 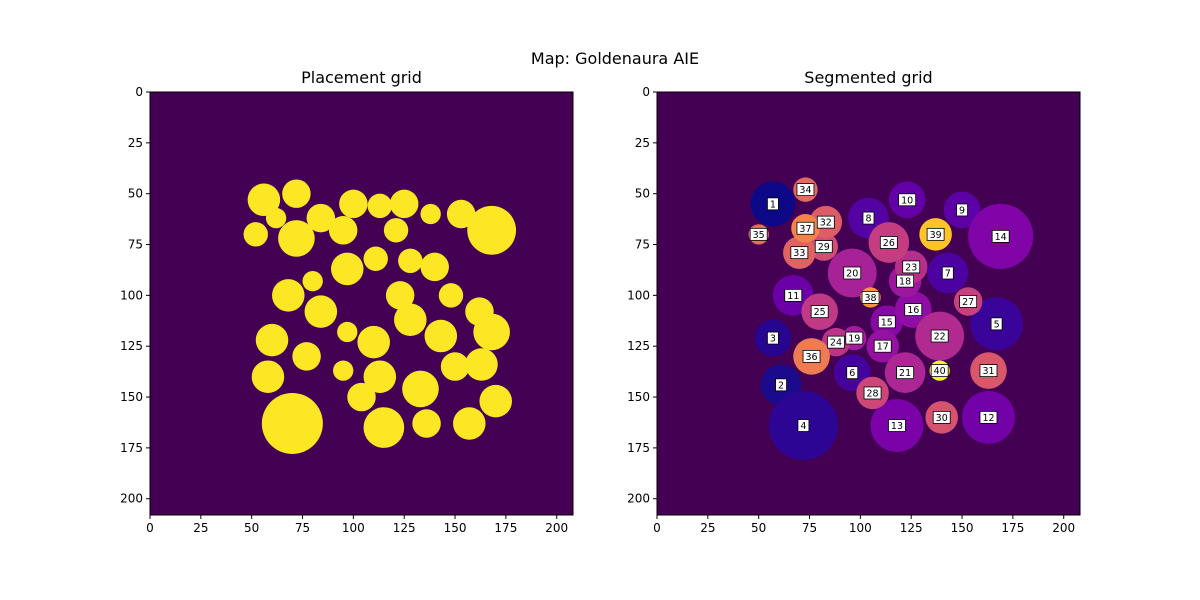 What do you see at coordinates (781, 385) in the screenshot?
I see `segment-label: 2` at bounding box center [781, 385].